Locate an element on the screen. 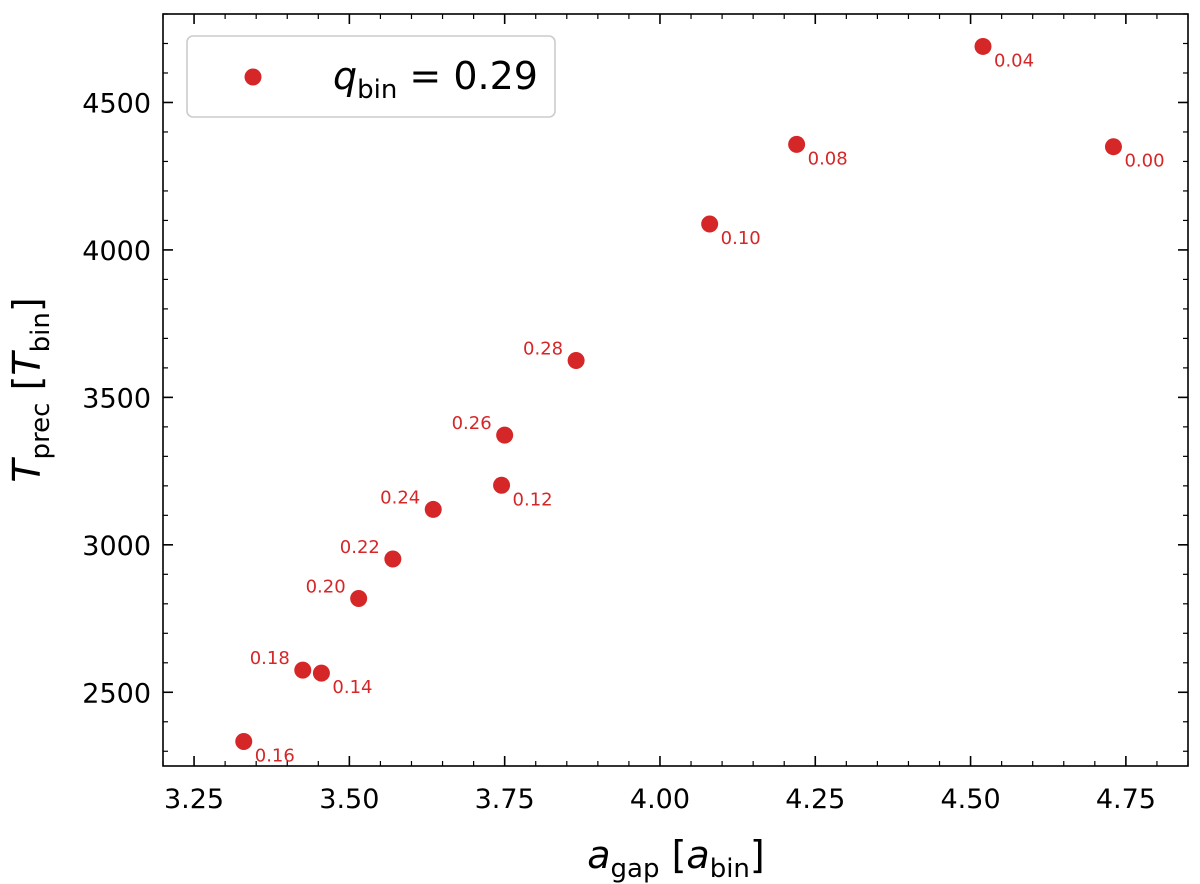 This screenshot has width=1200, height=884. data-point-label: 0.12 is located at coordinates (533, 499).